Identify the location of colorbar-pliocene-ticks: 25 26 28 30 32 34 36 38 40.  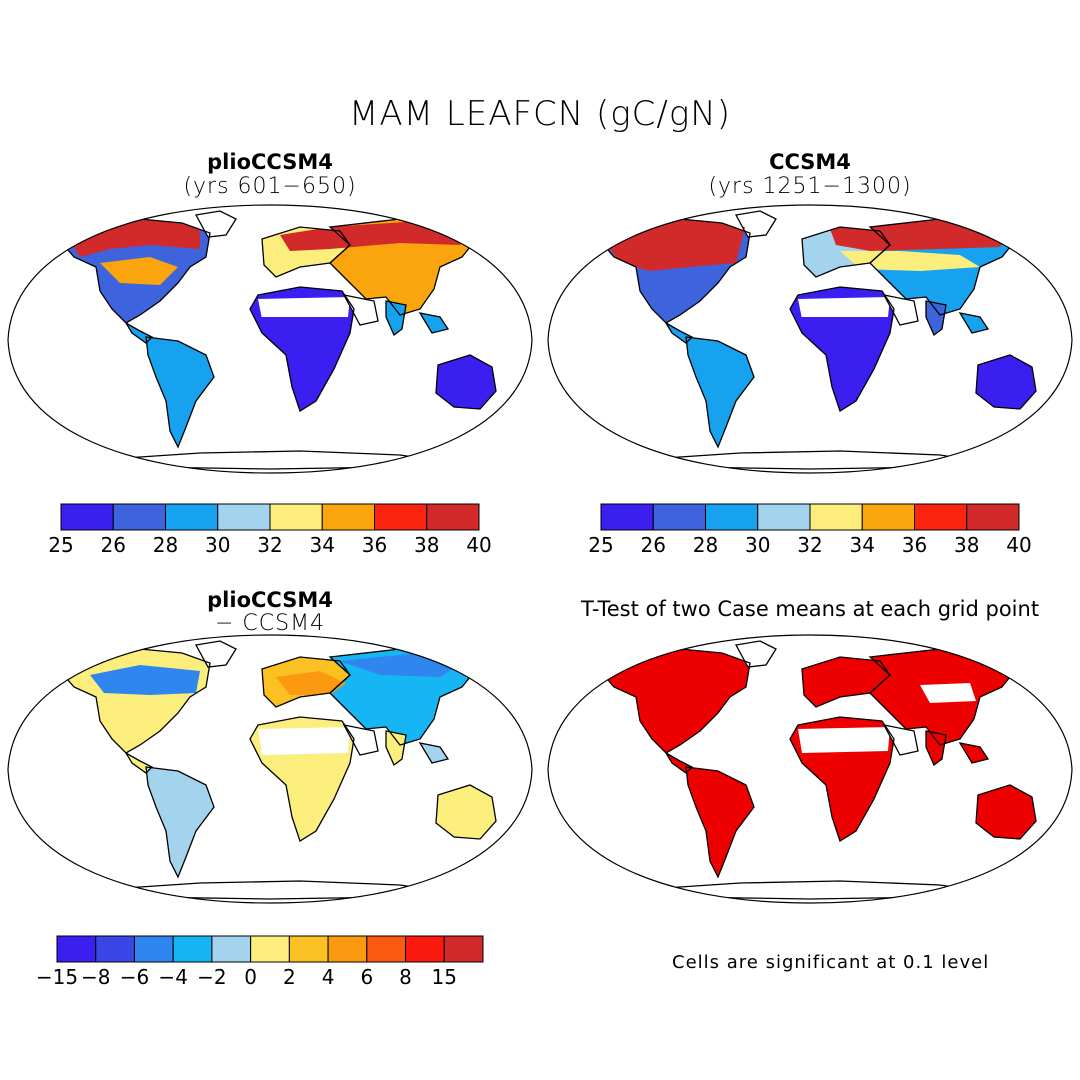
(269, 546).